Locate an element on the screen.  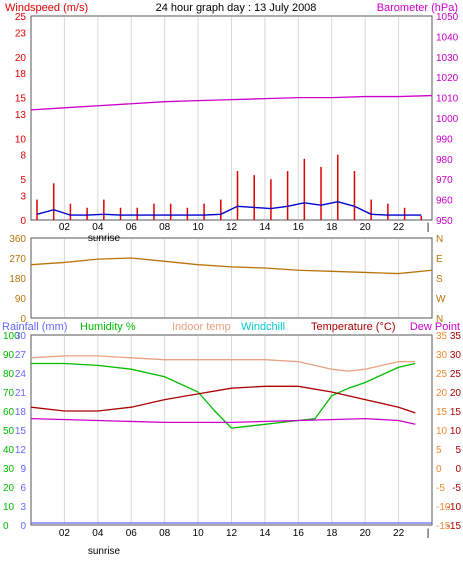
indoor-temp-line is located at coordinates (223, 363).